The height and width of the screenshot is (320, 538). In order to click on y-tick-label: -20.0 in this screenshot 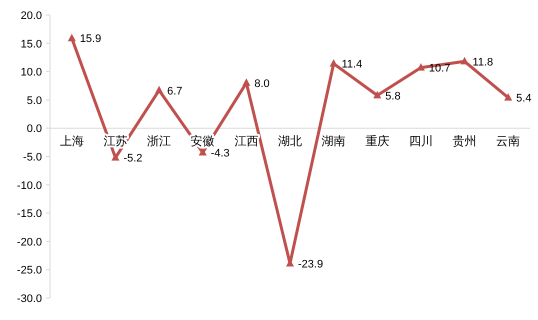, I will do `click(29, 242)`.